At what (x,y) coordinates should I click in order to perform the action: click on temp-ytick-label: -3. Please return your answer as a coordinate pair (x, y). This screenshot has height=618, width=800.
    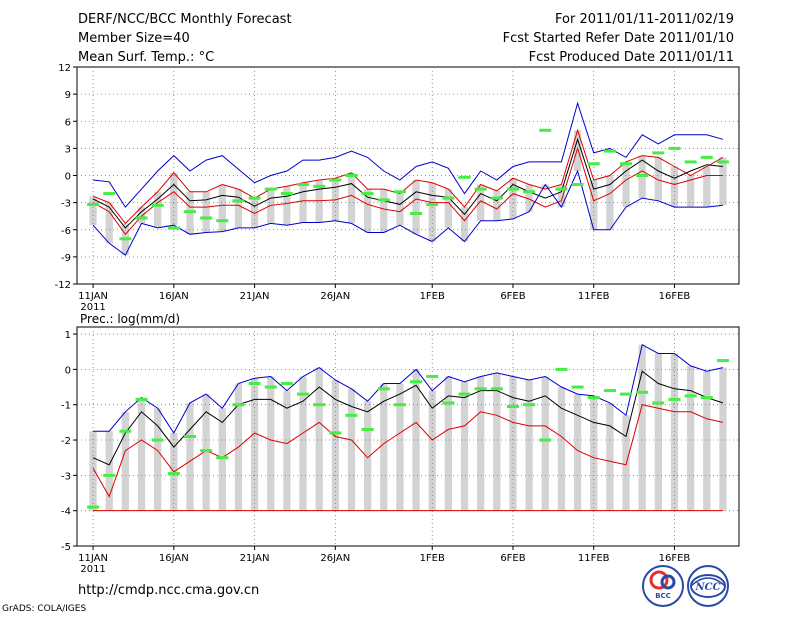
    Looking at the image, I should click on (66, 204).